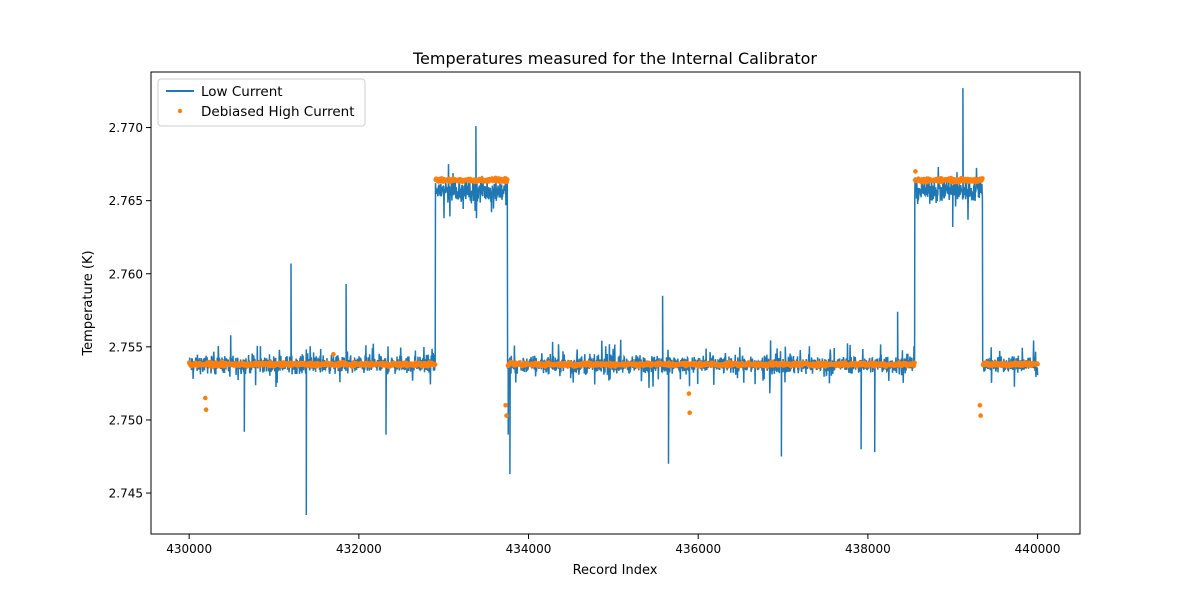  Describe the element at coordinates (130, 311) in the screenshot. I see `y-axis: 2.745 2.750 2.755 2.760 2.765 2.770` at that location.